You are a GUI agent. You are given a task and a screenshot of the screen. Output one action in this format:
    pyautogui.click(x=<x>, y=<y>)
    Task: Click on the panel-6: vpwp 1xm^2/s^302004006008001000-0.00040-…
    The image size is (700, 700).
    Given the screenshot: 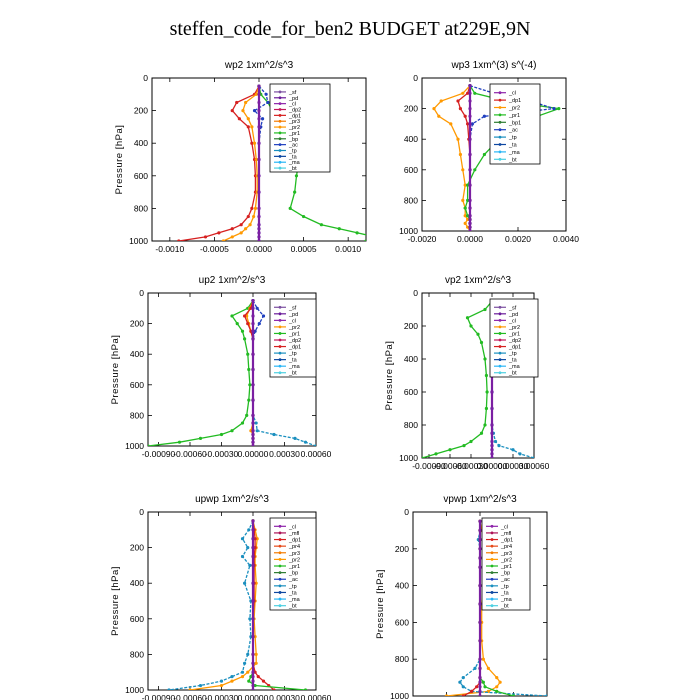 What is the action you would take?
    pyautogui.click(x=469, y=597)
    